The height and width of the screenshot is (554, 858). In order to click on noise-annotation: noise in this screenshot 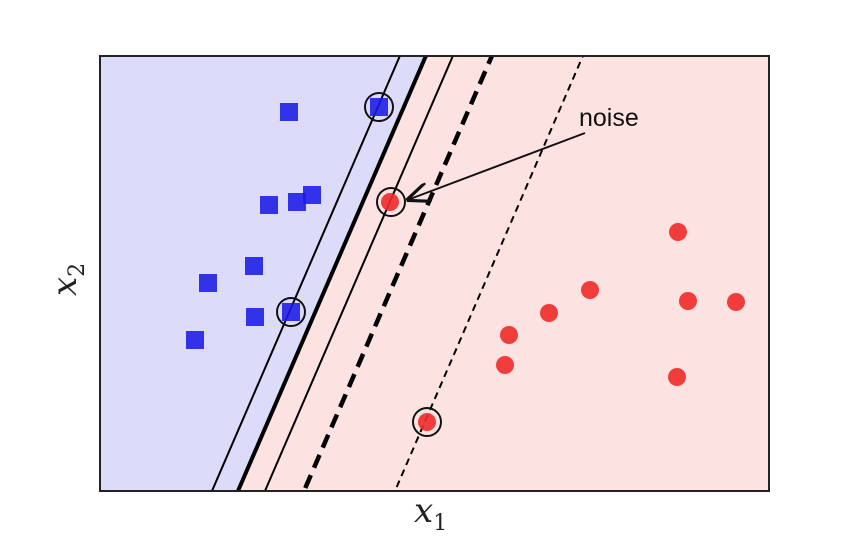, I will do `click(609, 118)`.